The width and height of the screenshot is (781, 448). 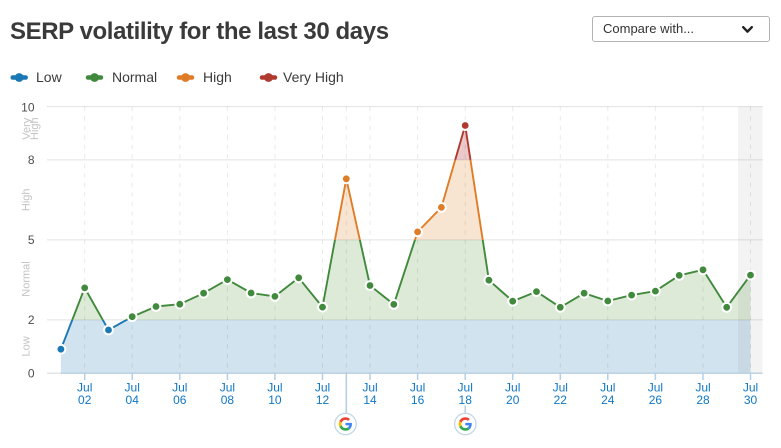 I want to click on svg-text: 5, so click(x=31, y=240).